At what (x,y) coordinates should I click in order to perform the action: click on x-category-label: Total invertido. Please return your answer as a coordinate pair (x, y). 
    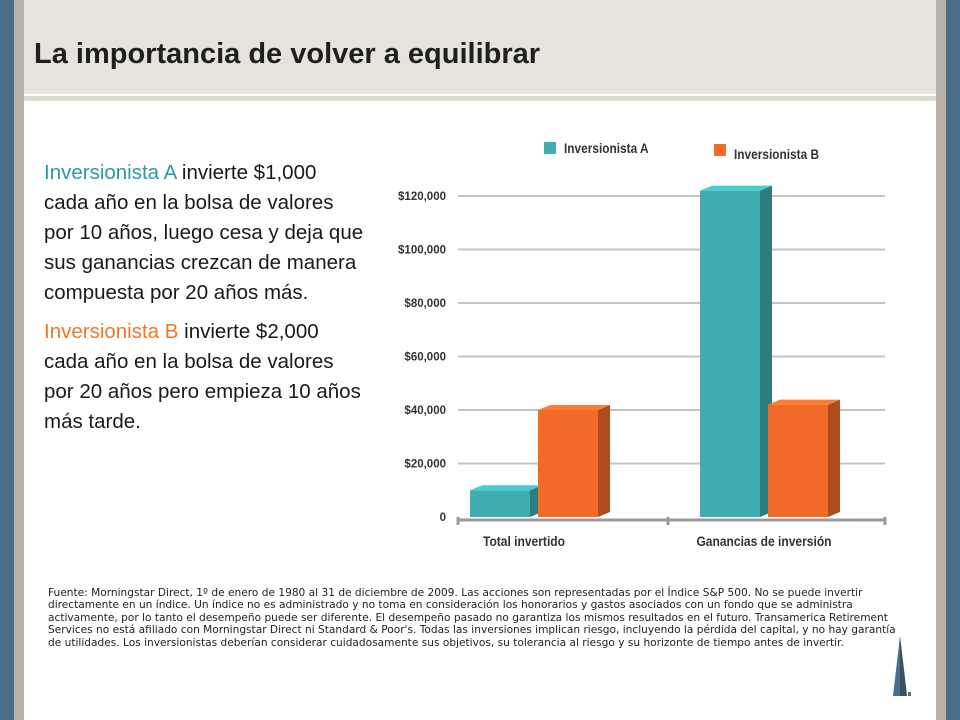
    Looking at the image, I should click on (524, 541).